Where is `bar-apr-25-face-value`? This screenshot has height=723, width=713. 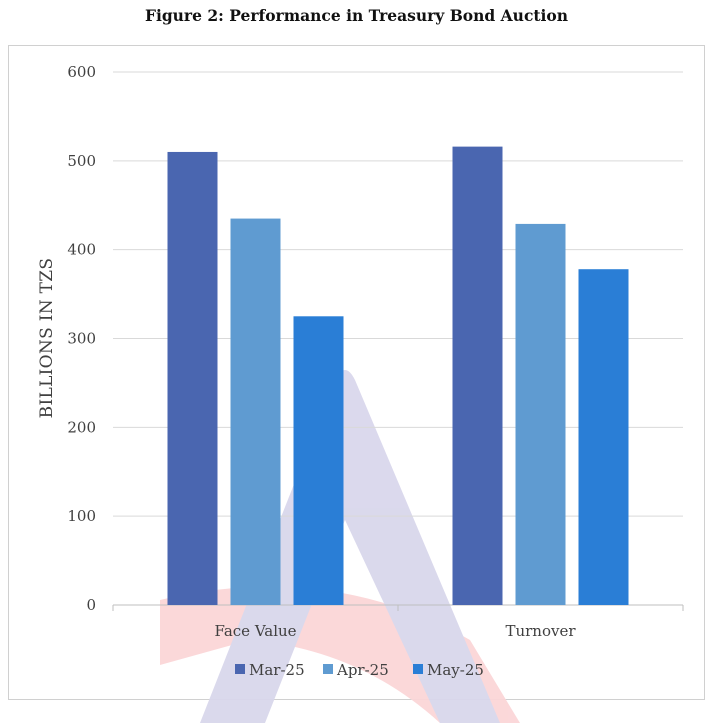 bar-apr-25-face-value is located at coordinates (255, 411).